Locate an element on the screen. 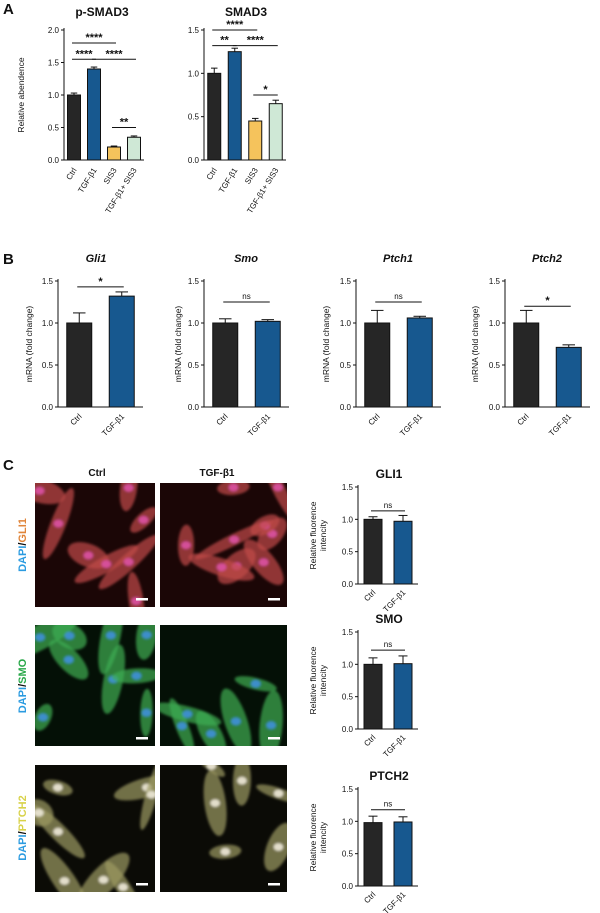  micro-row-label-gli1: DAPI/GLI1 is located at coordinates (23, 545).